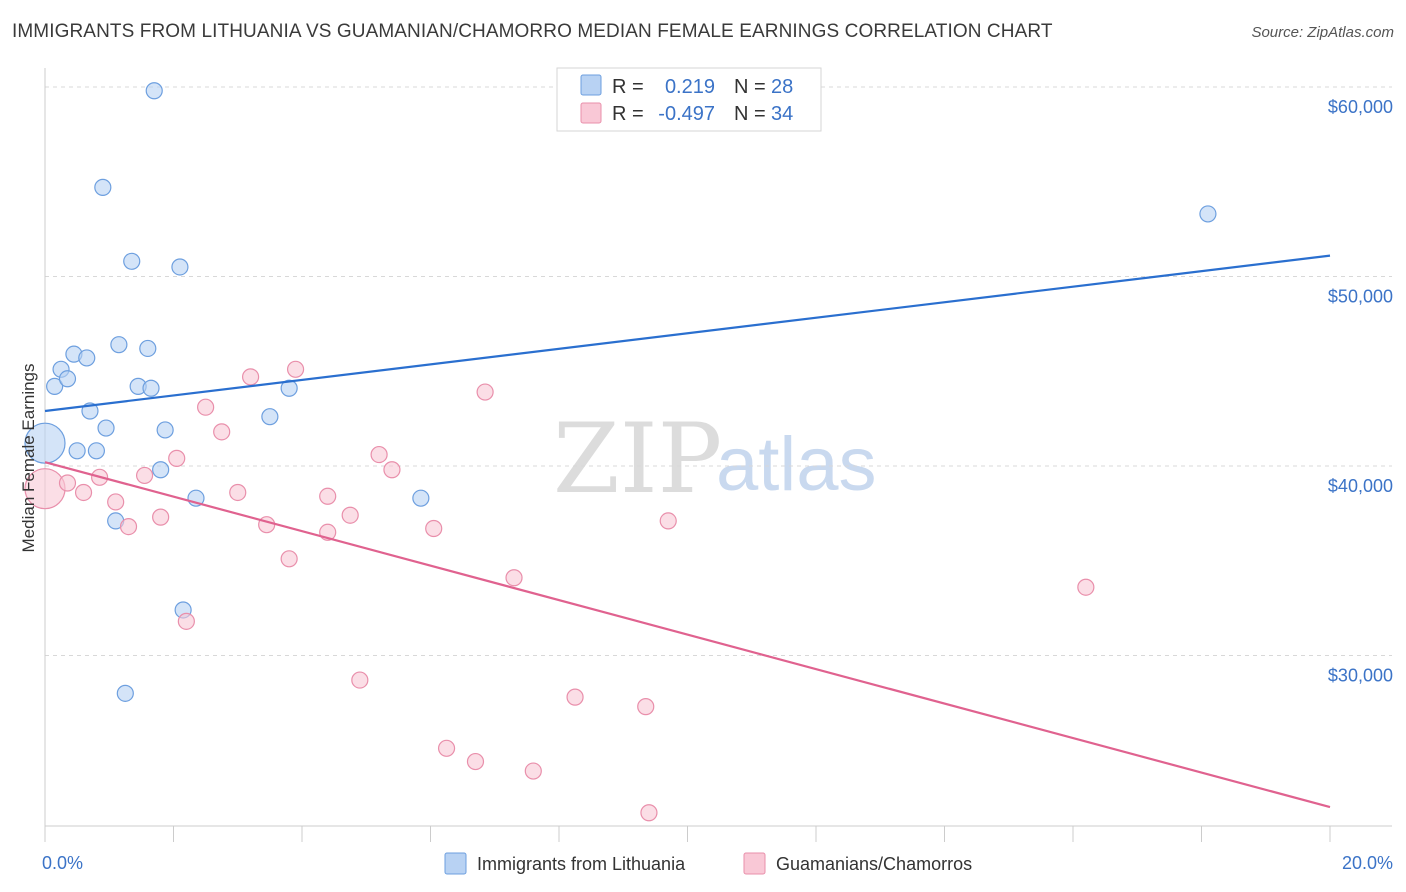 This screenshot has height=892, width=1406. I want to click on y-tick-label: $30,000, so click(1360, 675).